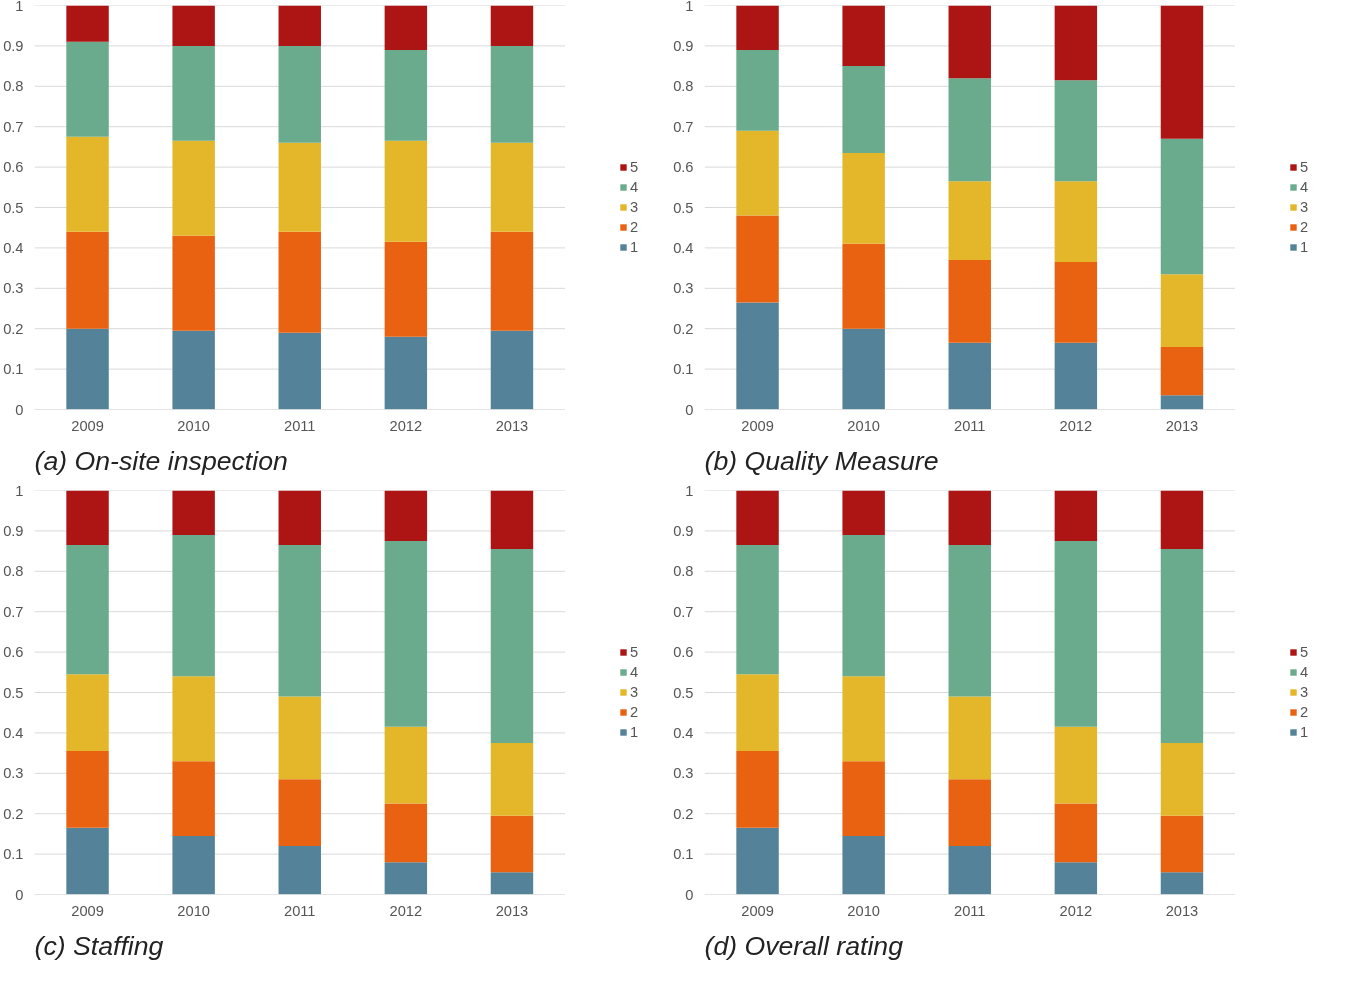  What do you see at coordinates (13, 773) in the screenshot?
I see `y-tick-label: 0.3` at bounding box center [13, 773].